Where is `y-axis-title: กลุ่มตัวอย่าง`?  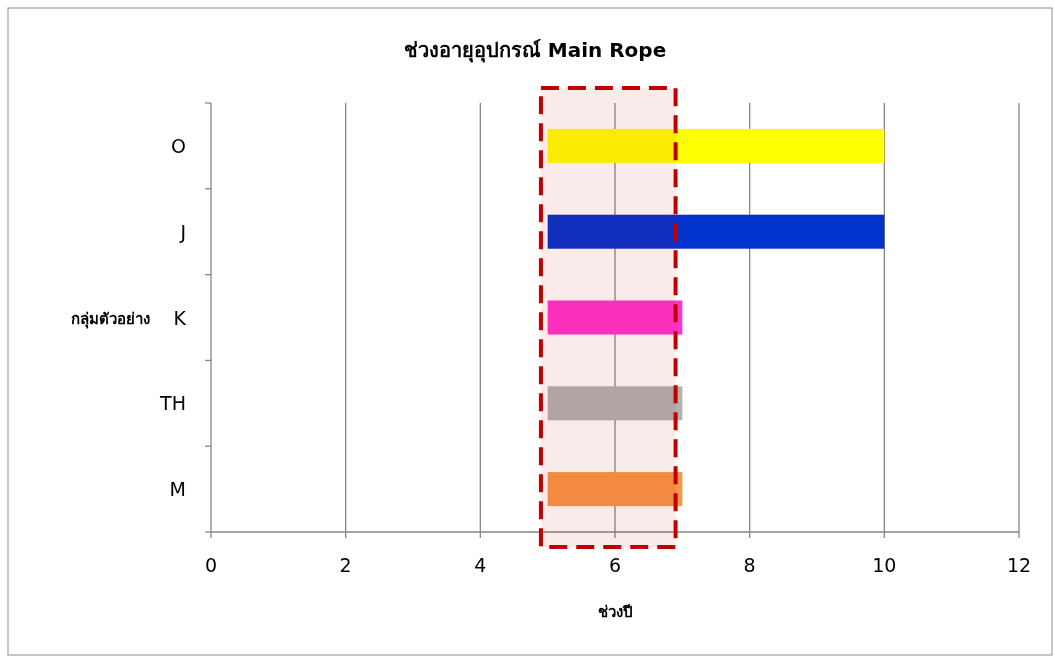 y-axis-title: กลุ่มตัวอย่าง is located at coordinates (110, 319).